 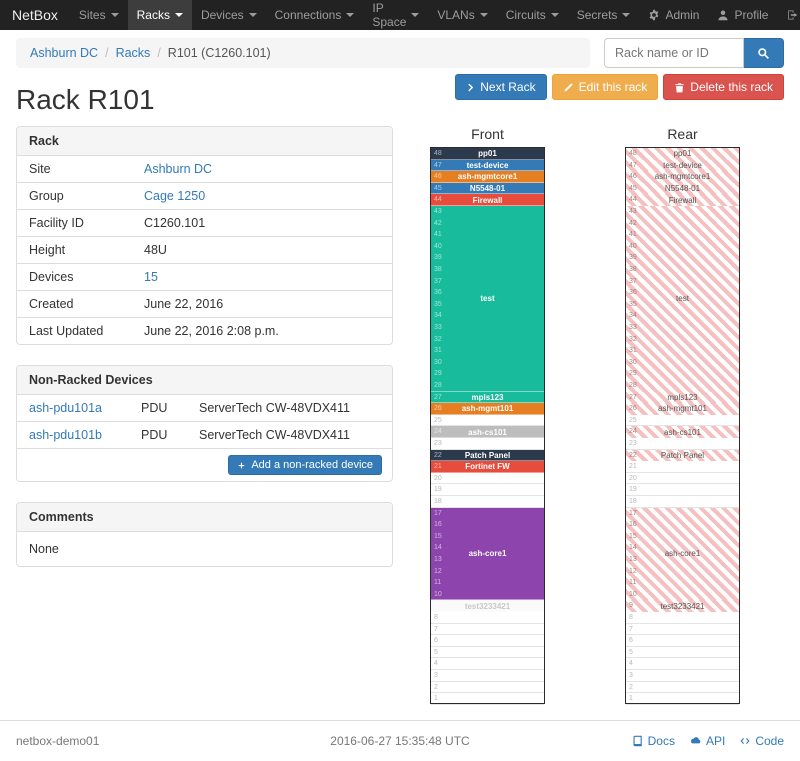 What do you see at coordinates (682, 15) in the screenshot?
I see `nav-item-label: Admin` at bounding box center [682, 15].